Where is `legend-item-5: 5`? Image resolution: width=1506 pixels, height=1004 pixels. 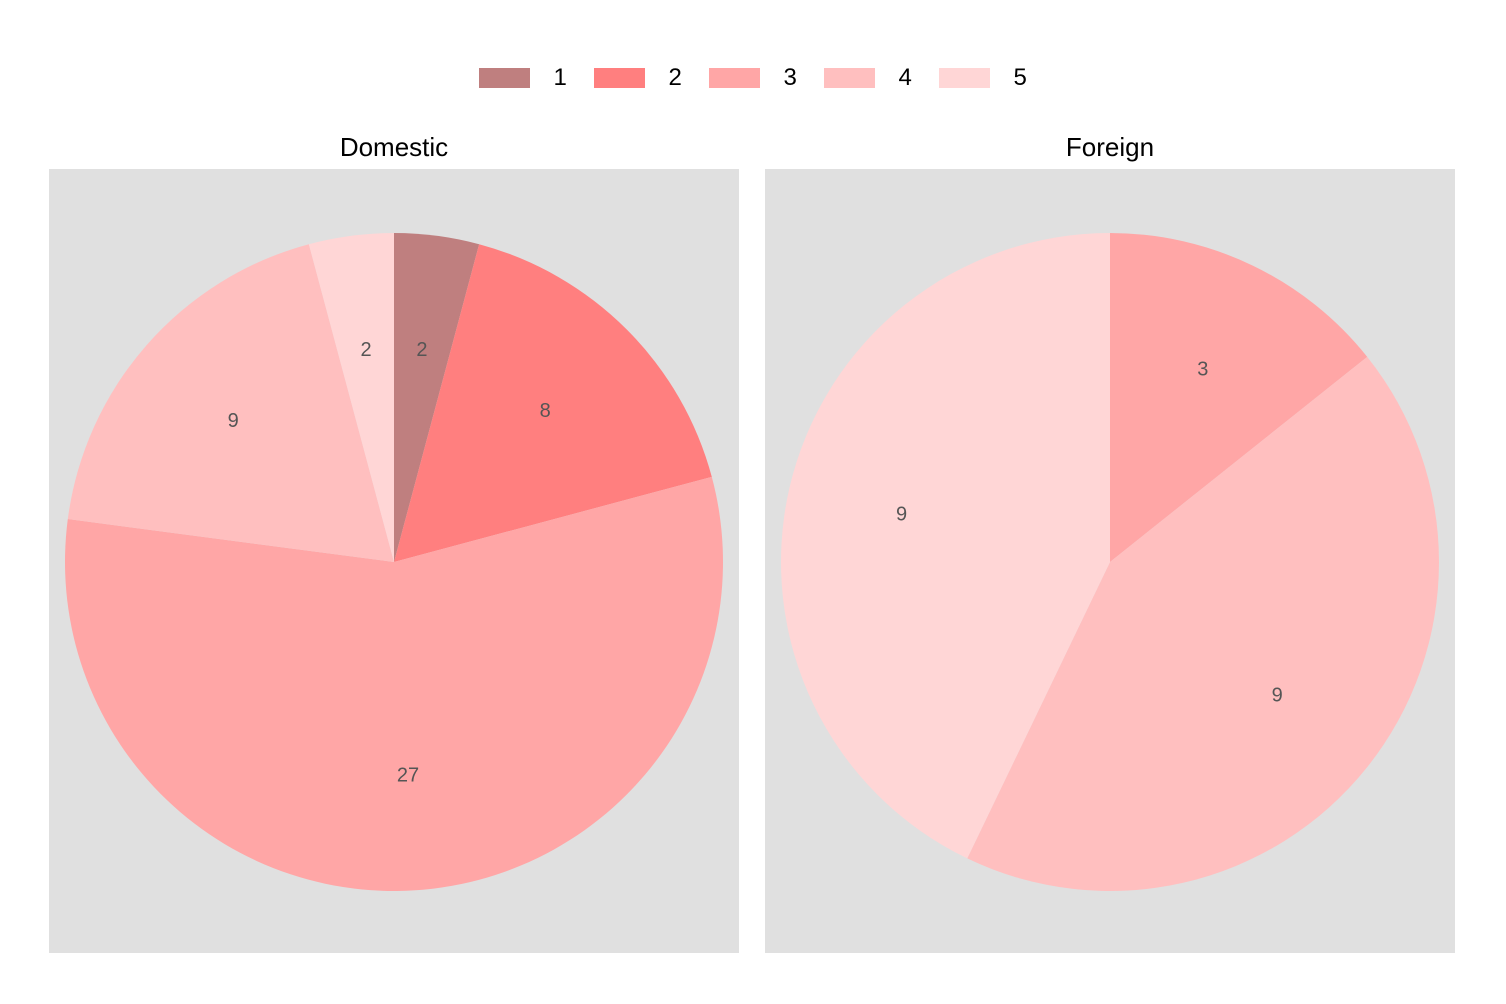 legend-item-5: 5 is located at coordinates (983, 78).